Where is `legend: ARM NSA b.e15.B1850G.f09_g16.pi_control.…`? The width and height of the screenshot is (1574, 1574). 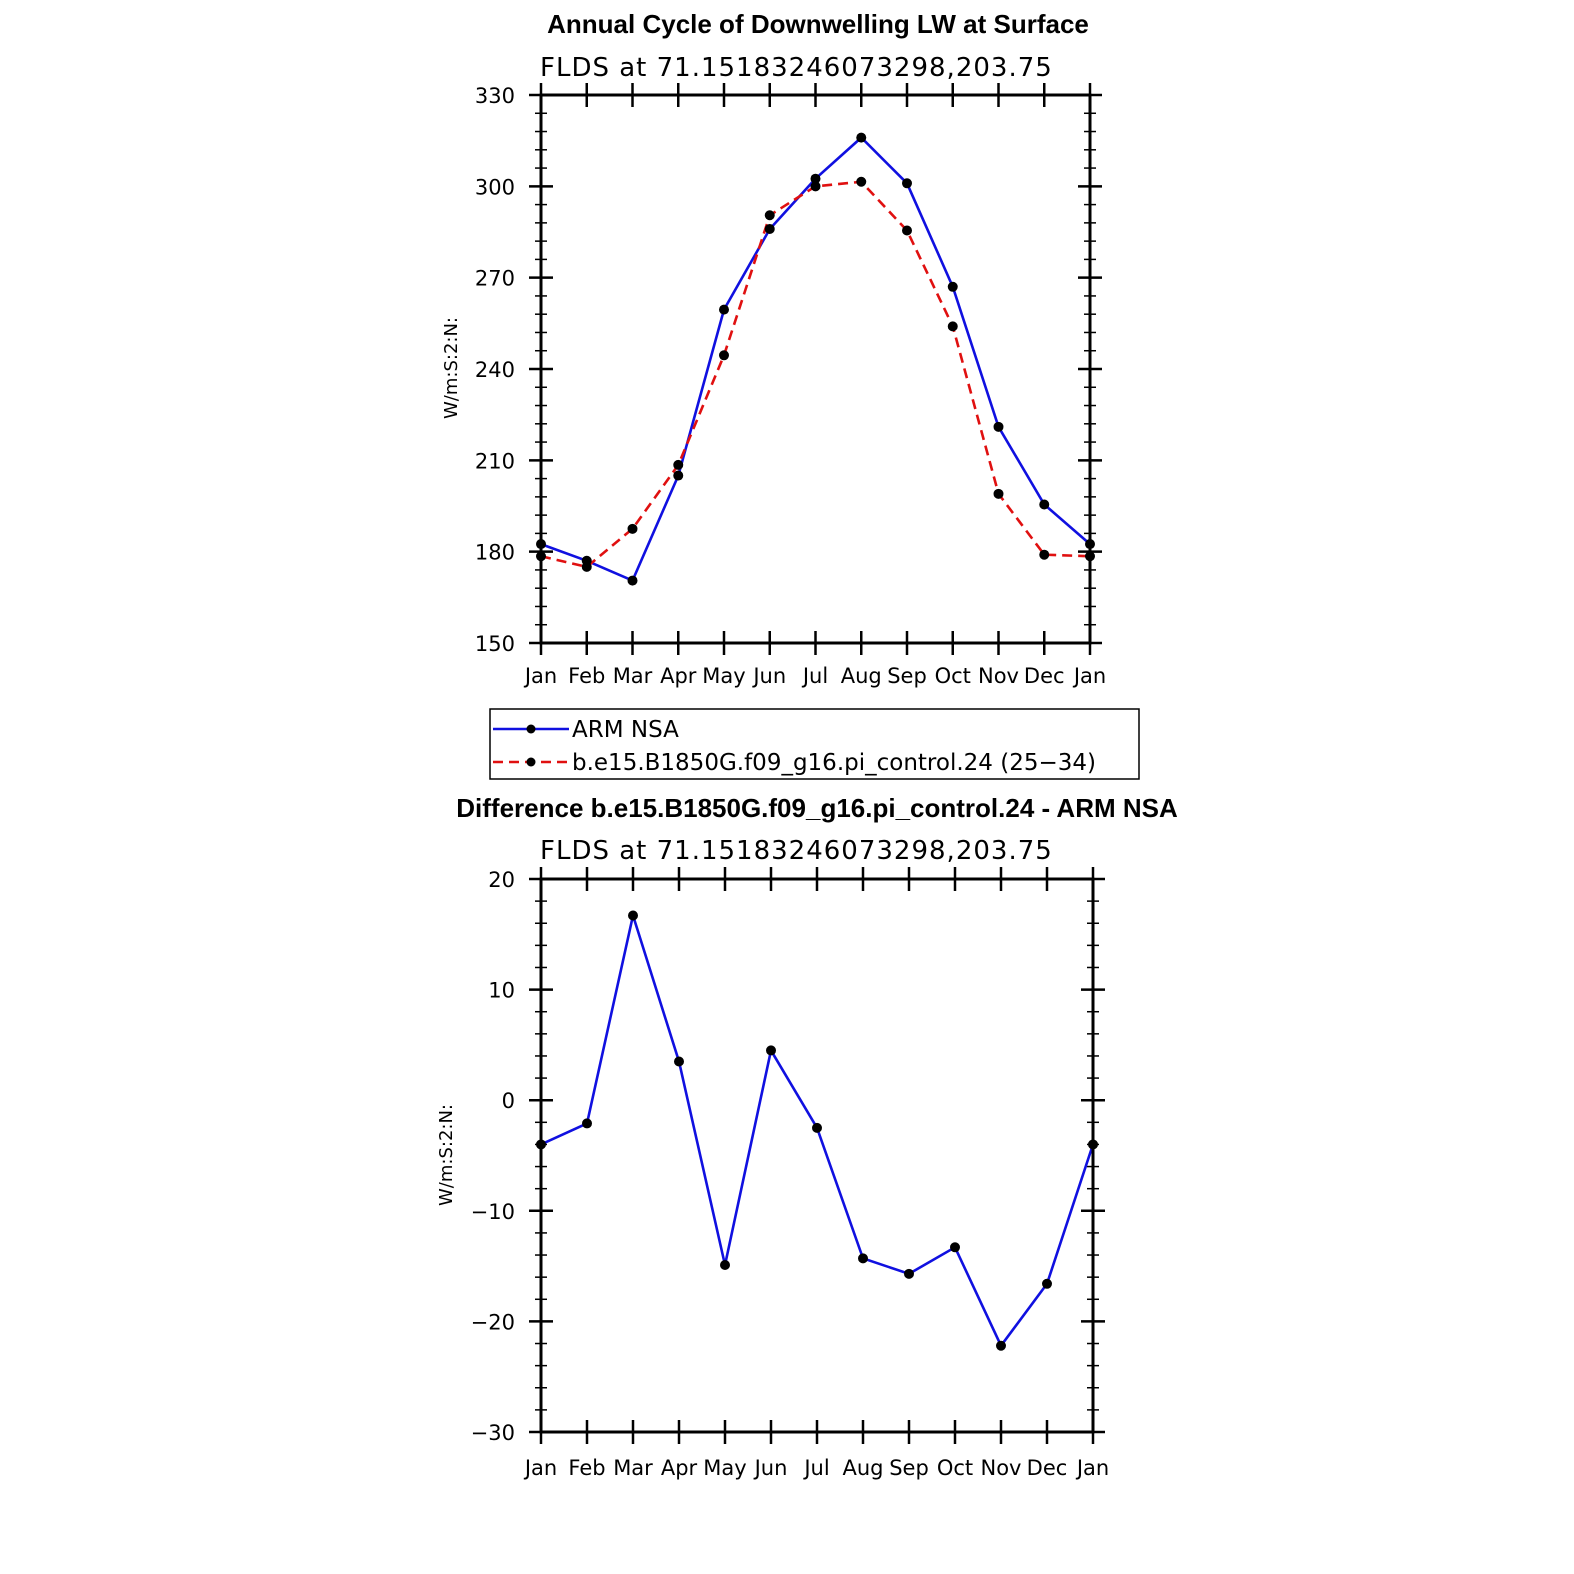 legend: ARM NSA b.e15.B1850G.f09_g16.pi_control.… is located at coordinates (814, 744).